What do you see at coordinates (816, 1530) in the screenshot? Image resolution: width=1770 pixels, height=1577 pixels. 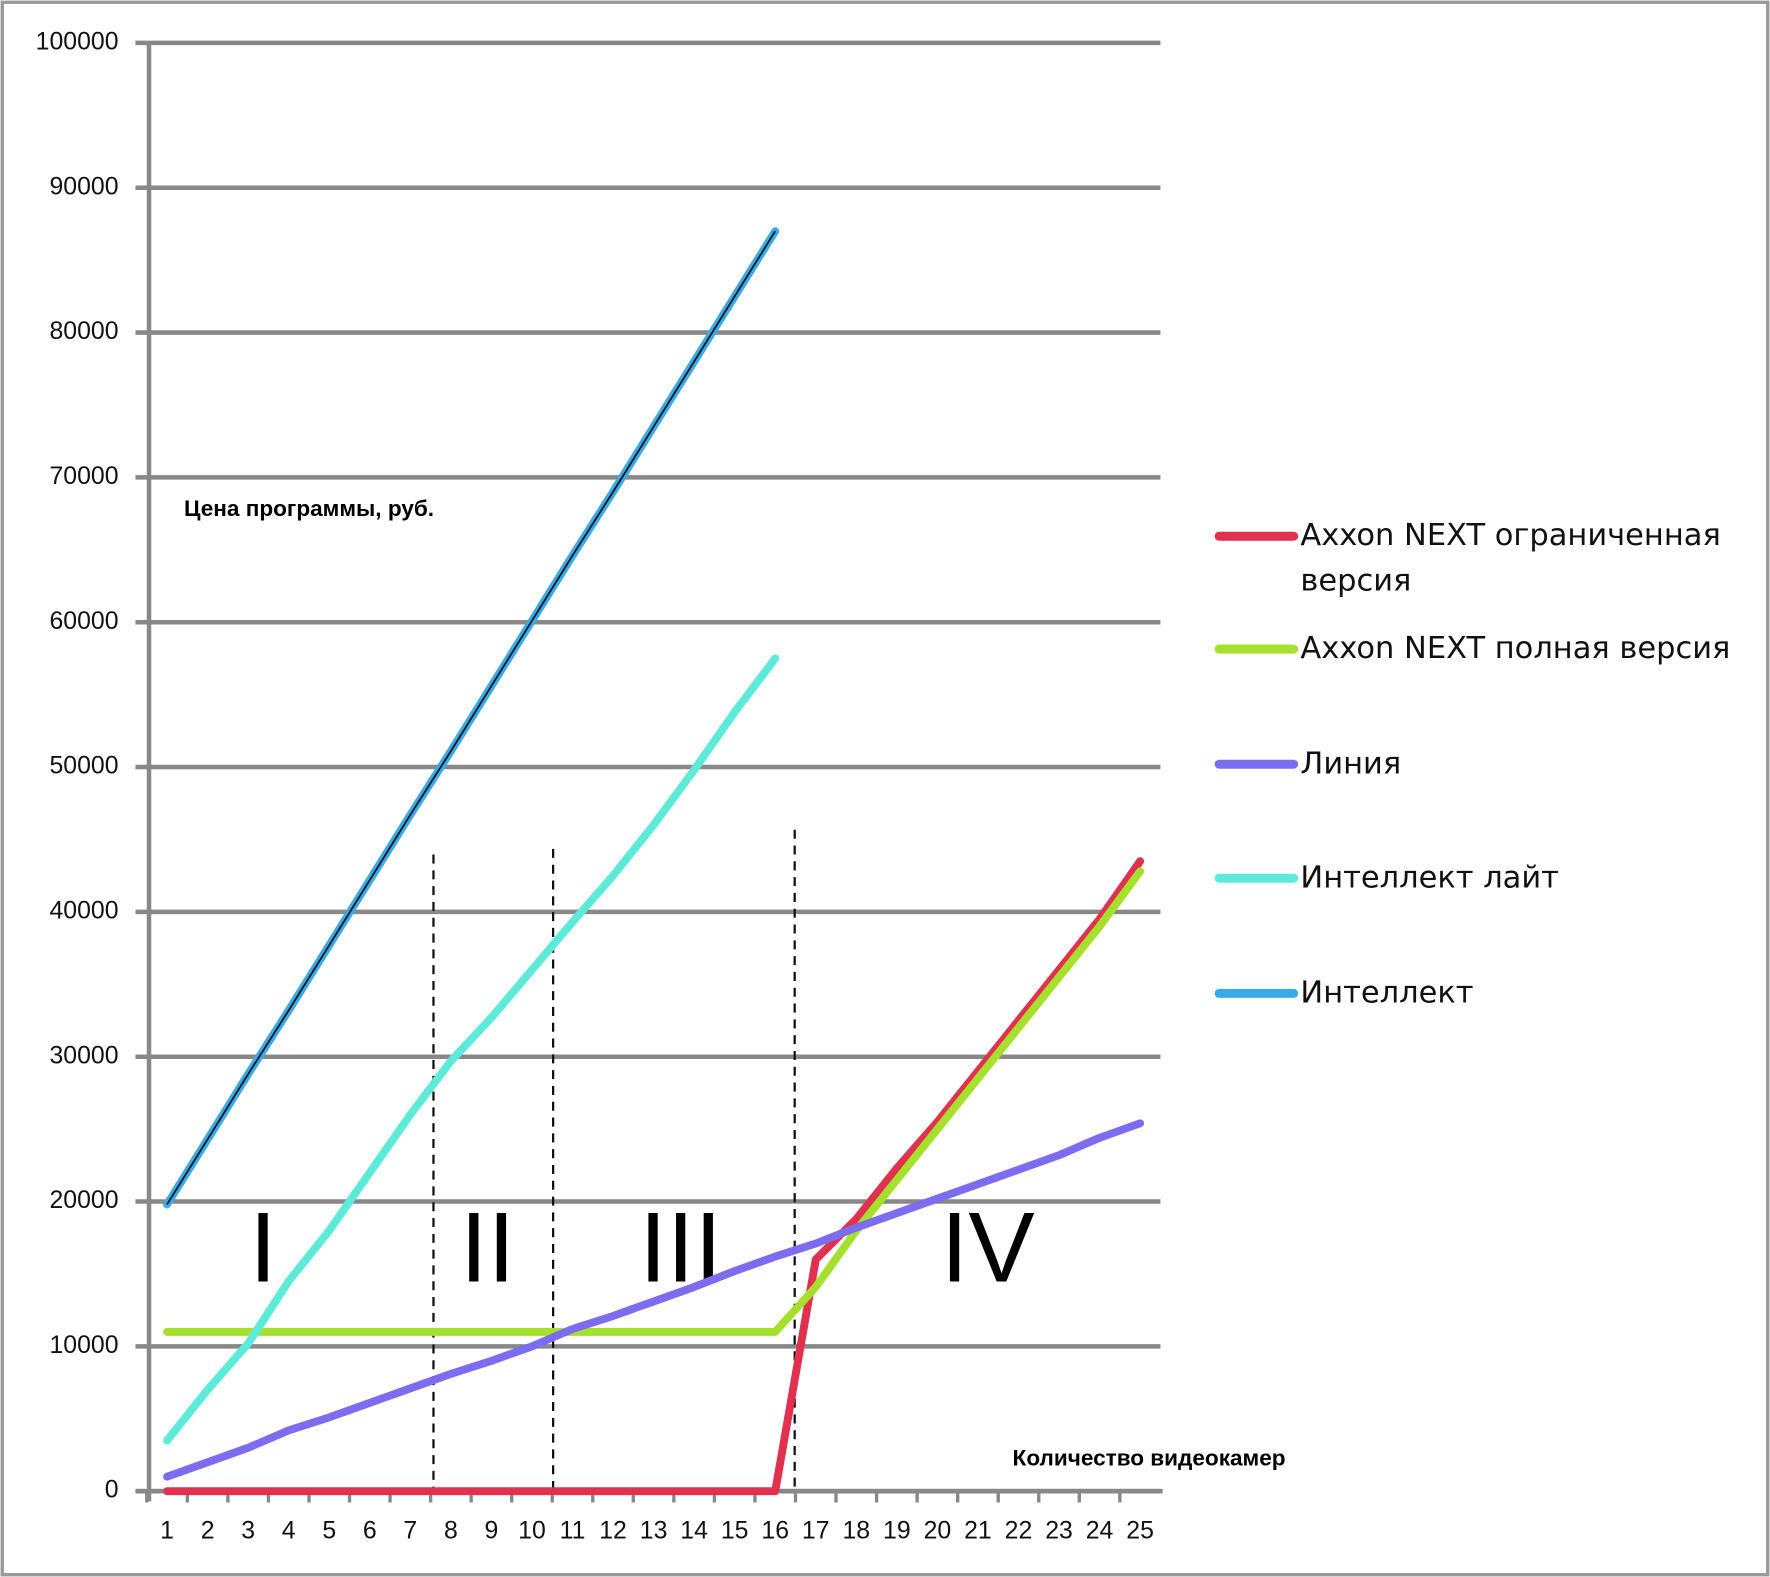 I see `x-tick-label: 17` at bounding box center [816, 1530].